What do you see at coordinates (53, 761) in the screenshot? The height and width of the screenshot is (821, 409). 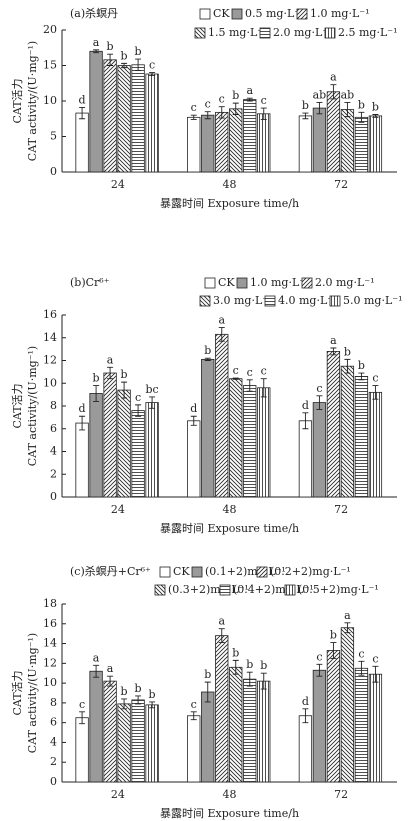 I see `y-tick-label: 2` at bounding box center [53, 761].